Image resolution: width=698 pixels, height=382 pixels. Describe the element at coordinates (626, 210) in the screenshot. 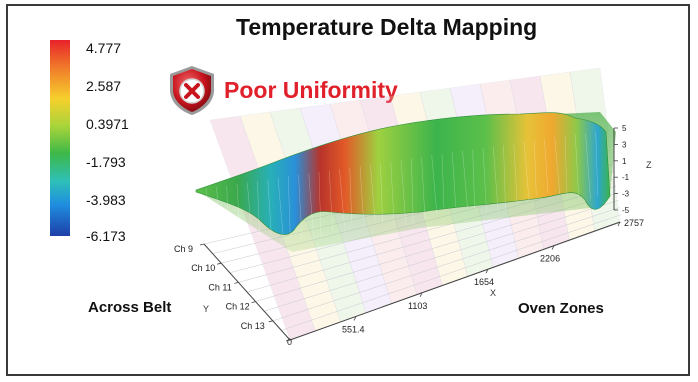

I see `z-tick-label: -5` at that location.